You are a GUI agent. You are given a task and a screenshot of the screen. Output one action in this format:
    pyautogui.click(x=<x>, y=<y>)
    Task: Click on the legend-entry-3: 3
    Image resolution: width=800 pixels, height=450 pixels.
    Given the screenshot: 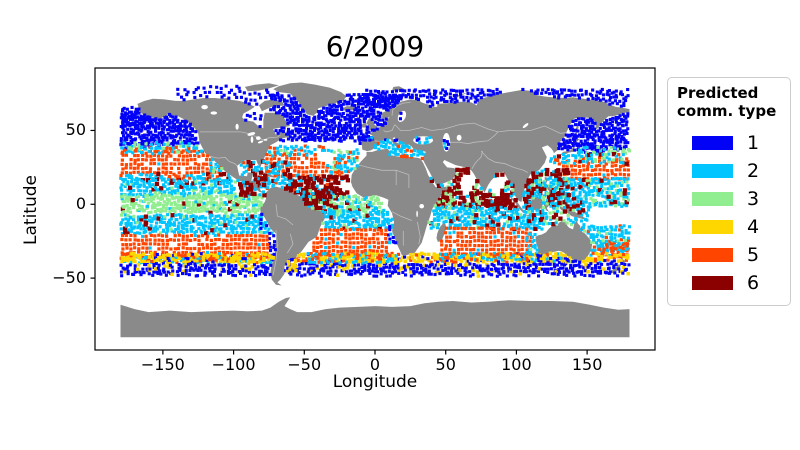 What is the action you would take?
    pyautogui.click(x=731, y=199)
    